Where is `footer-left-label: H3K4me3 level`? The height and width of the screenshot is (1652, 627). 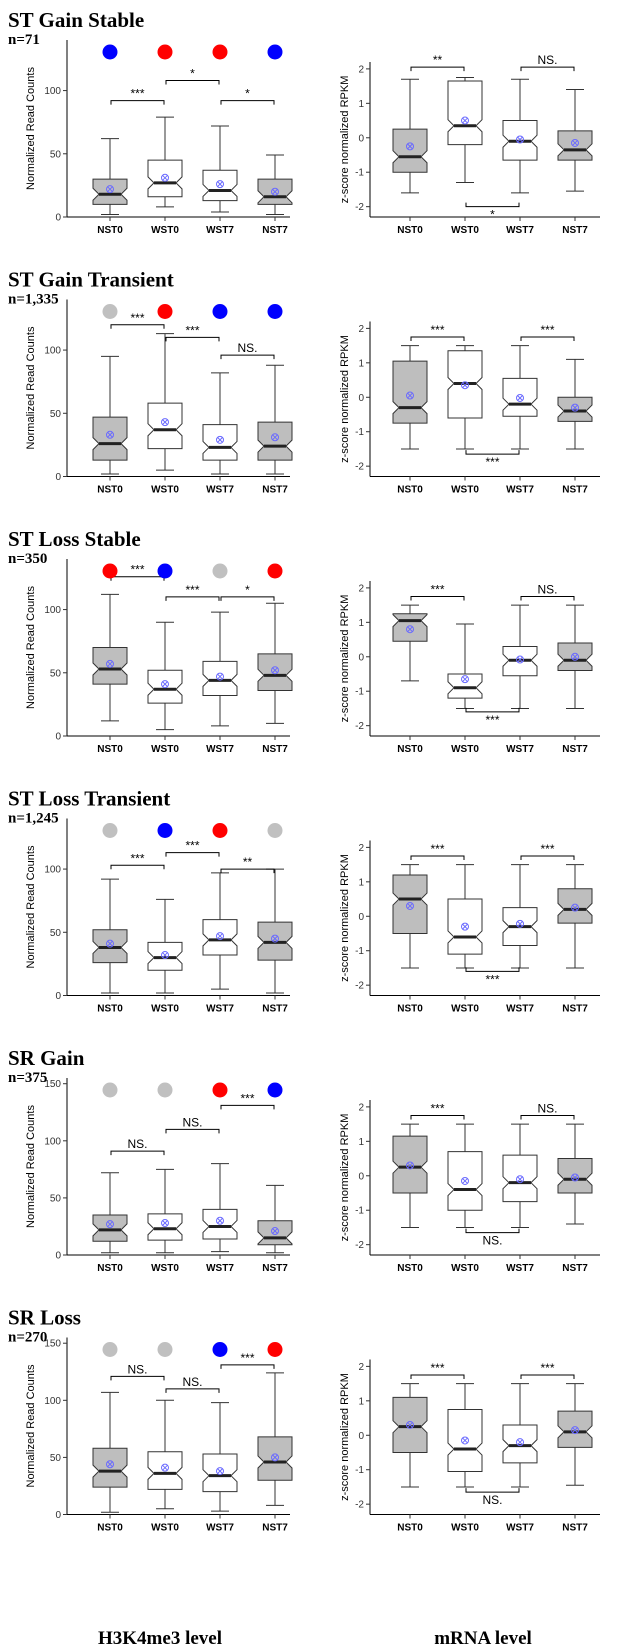
footer-left-label: H3K4me3 level is located at coordinates (160, 1638).